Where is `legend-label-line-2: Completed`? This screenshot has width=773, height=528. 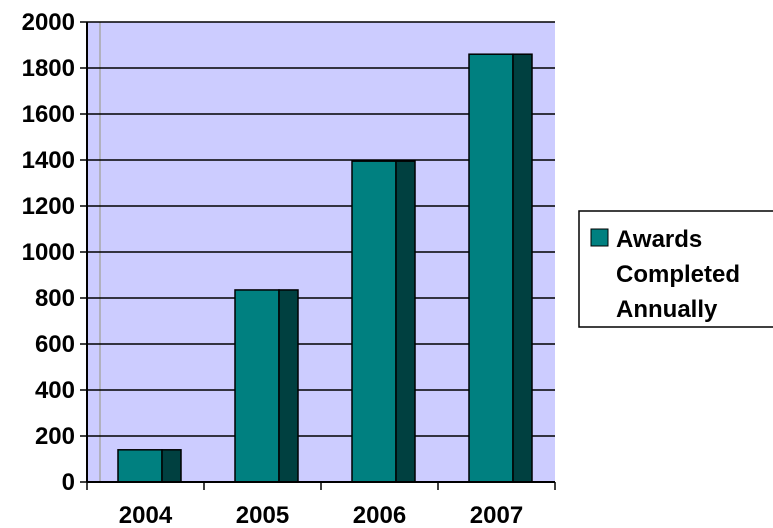
legend-label-line-2: Completed is located at coordinates (678, 274).